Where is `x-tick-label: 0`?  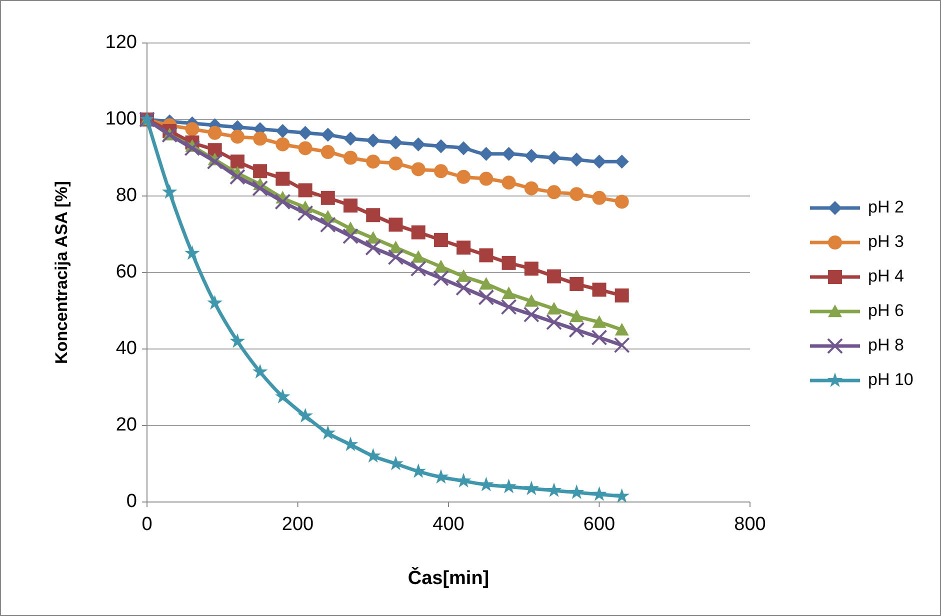
x-tick-label: 0 is located at coordinates (147, 524).